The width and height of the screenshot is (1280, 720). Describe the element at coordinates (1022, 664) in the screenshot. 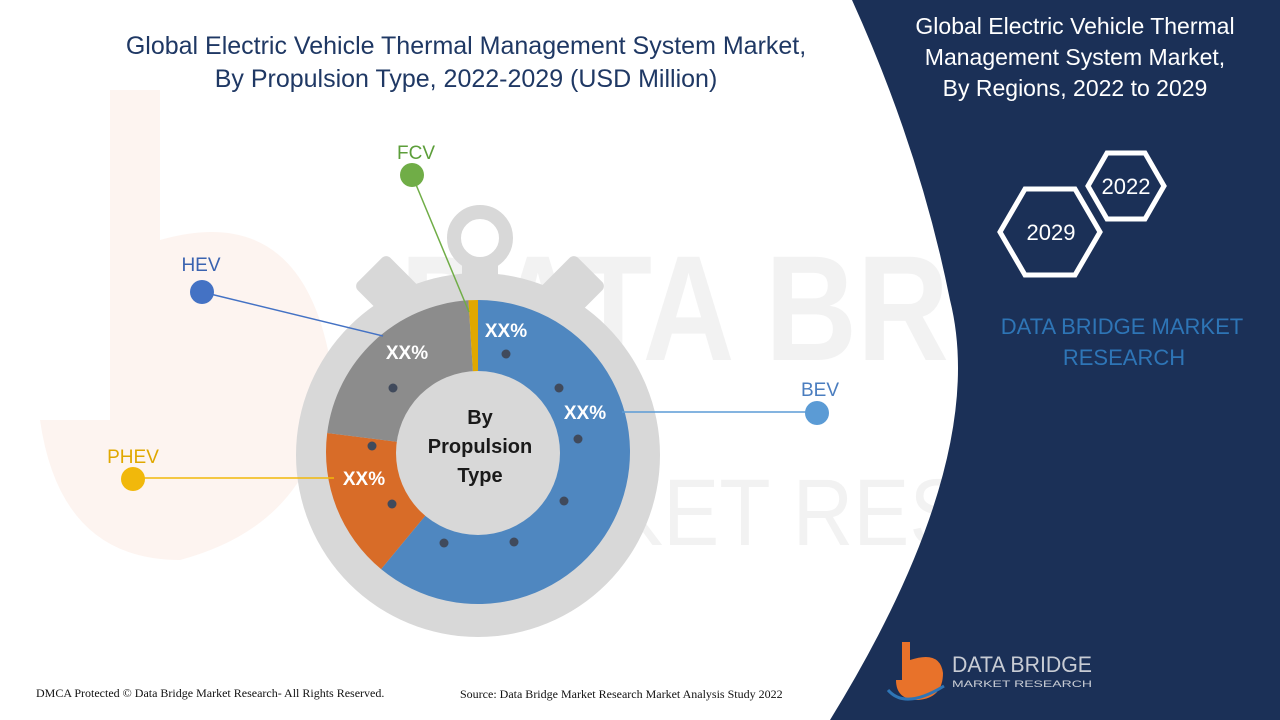

I see `logo-name: DATA BRIDGE` at that location.